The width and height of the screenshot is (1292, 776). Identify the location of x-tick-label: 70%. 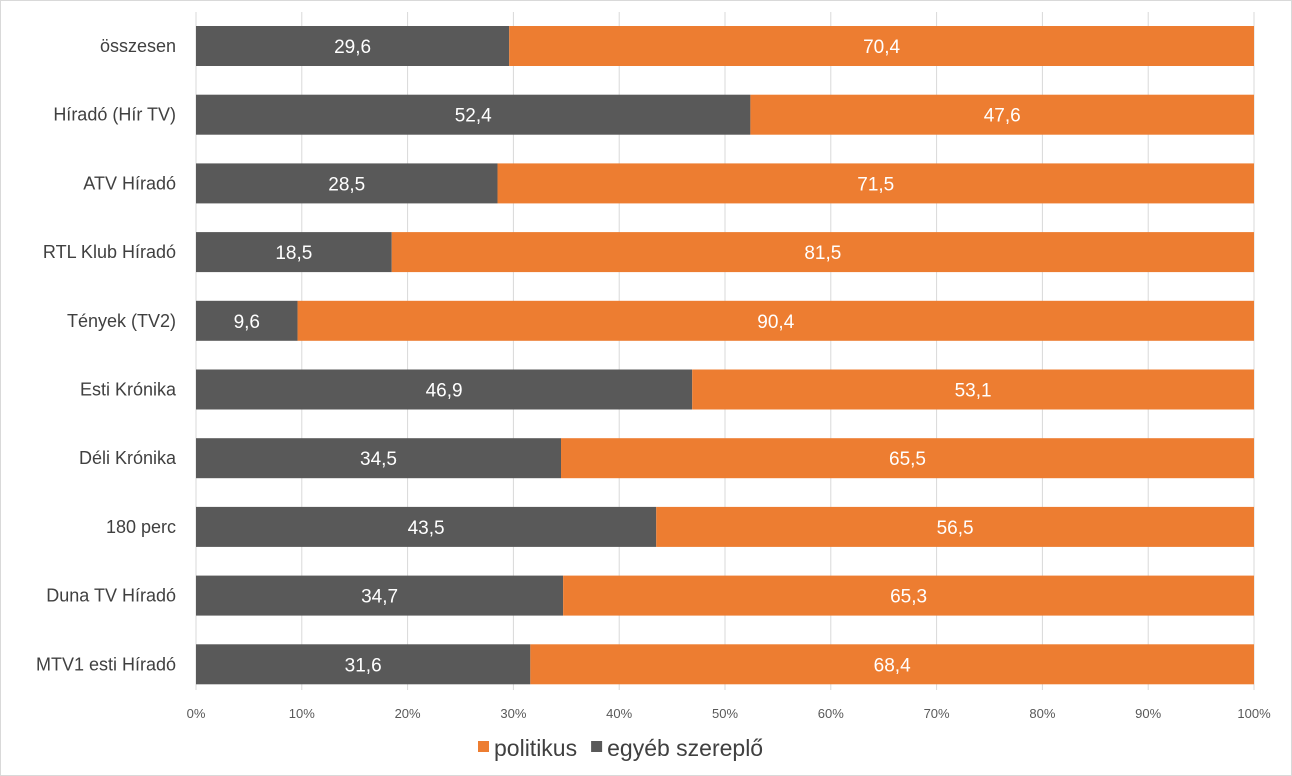
(937, 713).